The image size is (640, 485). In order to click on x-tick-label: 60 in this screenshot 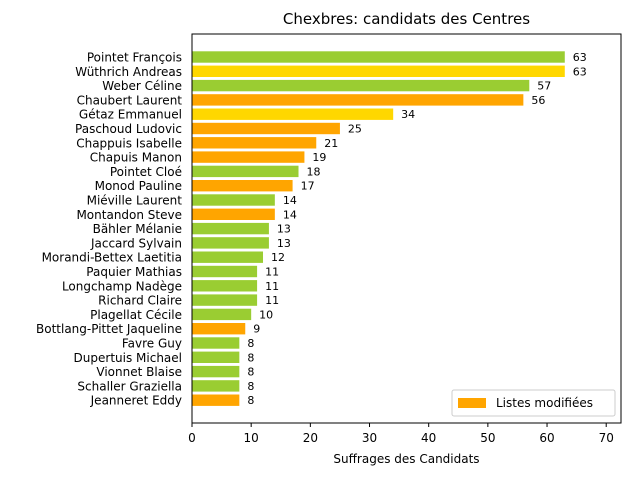, I will do `click(546, 438)`.